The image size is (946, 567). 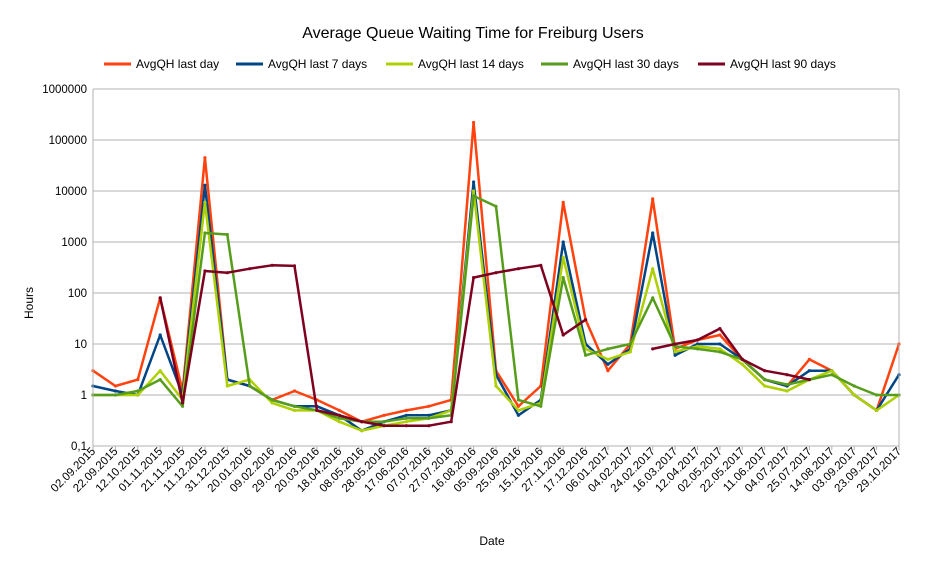 What do you see at coordinates (84, 396) in the screenshot?
I see `y-tick-label: 1` at bounding box center [84, 396].